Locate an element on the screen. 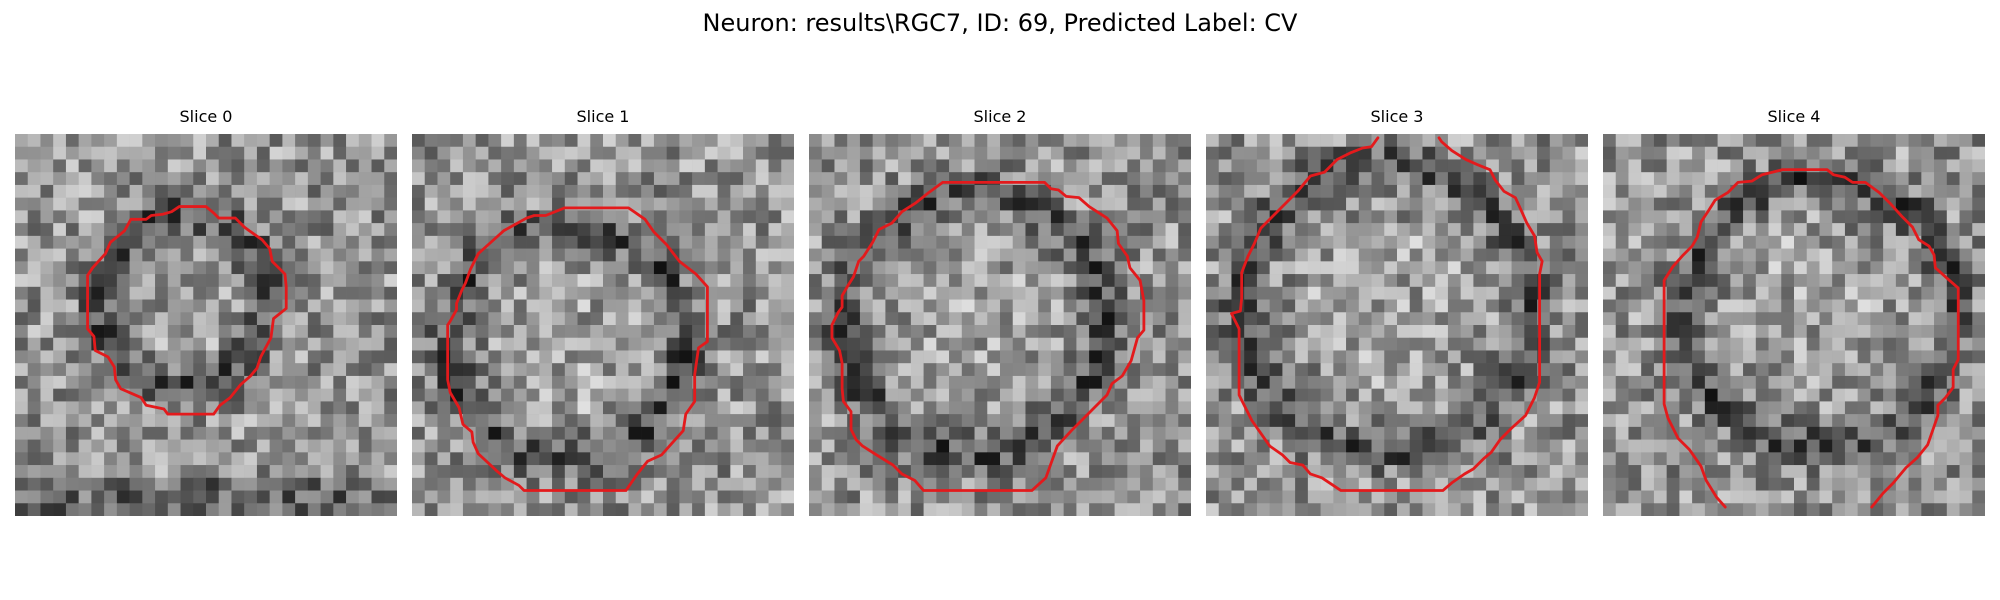 Image resolution: width=2000 pixels, height=600 pixels. slice-title: Slice 3 is located at coordinates (1397, 117).